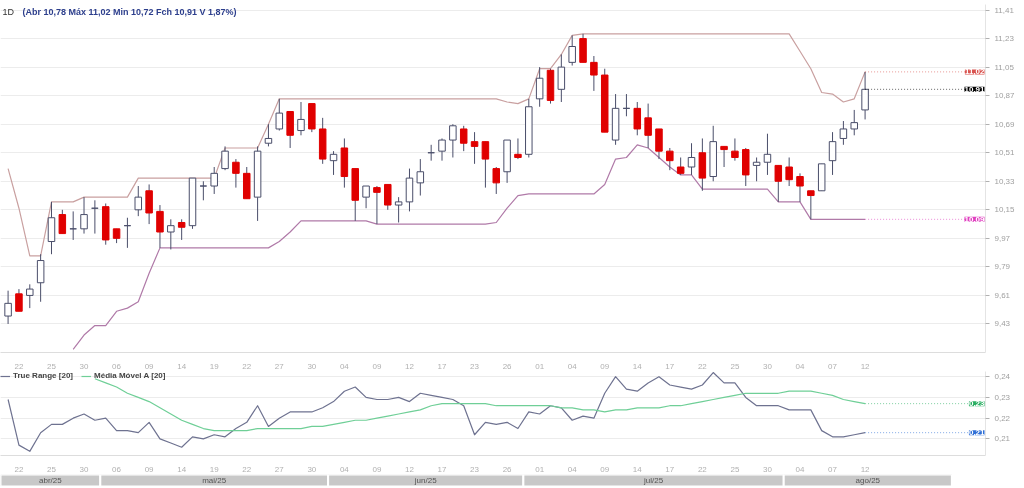  Describe the element at coordinates (977, 433) in the screenshot. I see `ref-line-label: 0,21` at that location.